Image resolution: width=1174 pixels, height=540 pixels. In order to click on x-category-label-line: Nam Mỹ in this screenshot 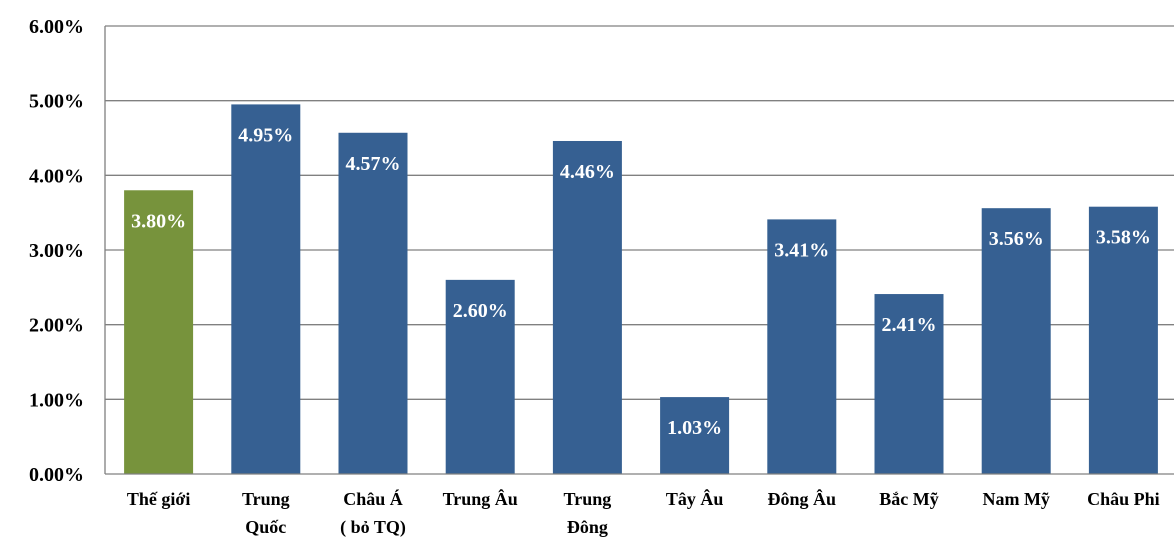, I will do `click(1015, 499)`.